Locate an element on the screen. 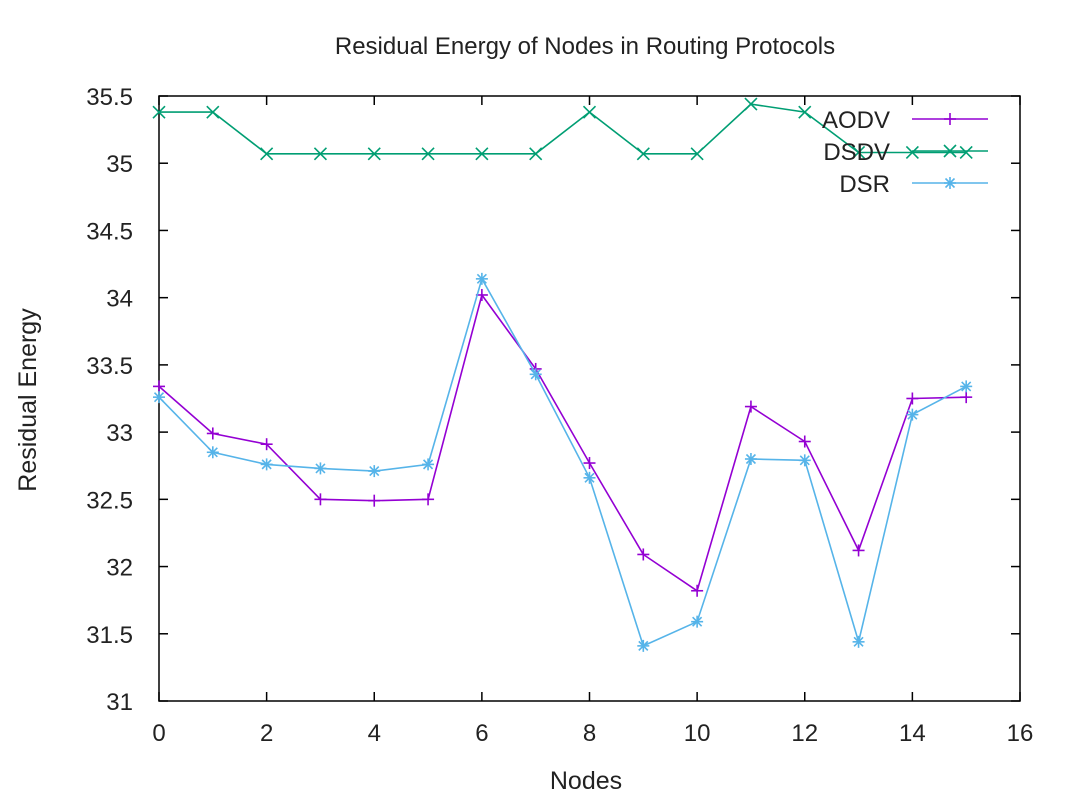  x-tick-label: 2 is located at coordinates (266, 733).